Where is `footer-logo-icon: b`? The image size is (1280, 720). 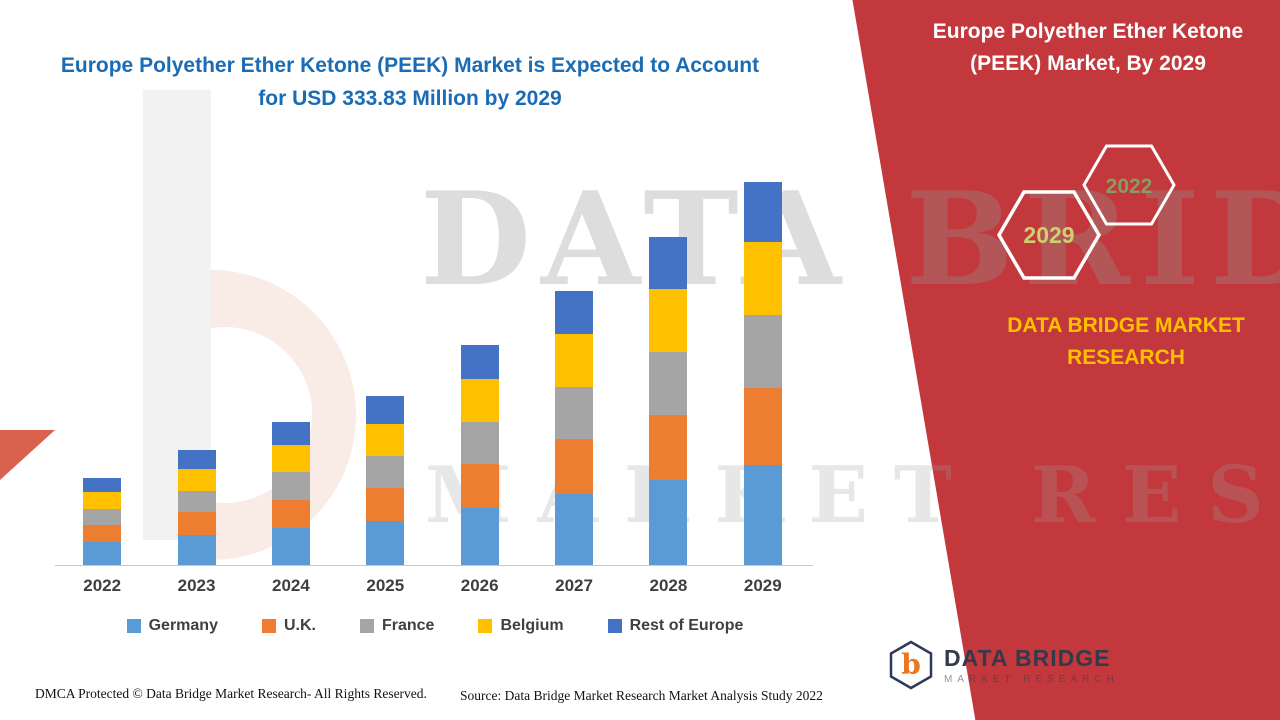 footer-logo-icon: b is located at coordinates (911, 665).